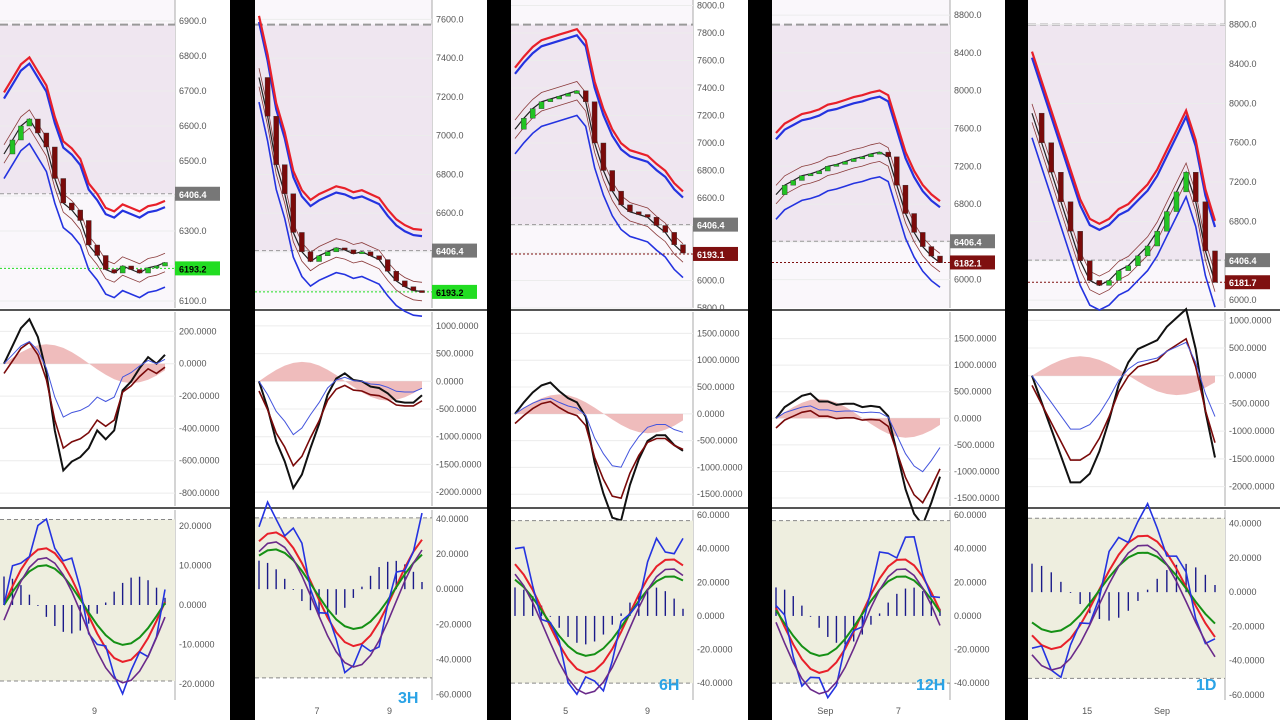  What do you see at coordinates (968, 15) in the screenshot?
I see `price-tick-label: 8800.0` at bounding box center [968, 15].